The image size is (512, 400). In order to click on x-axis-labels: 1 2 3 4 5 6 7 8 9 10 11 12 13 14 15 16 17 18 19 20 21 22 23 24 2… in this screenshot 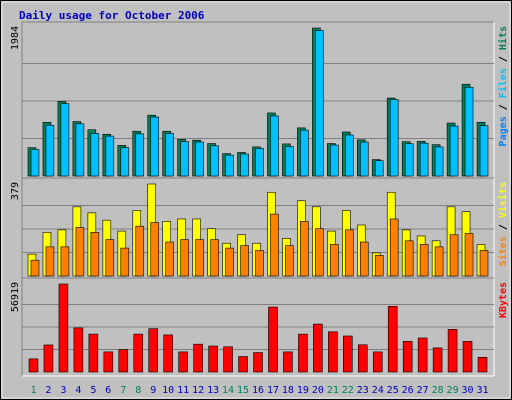, I will do `click(259, 390)`.